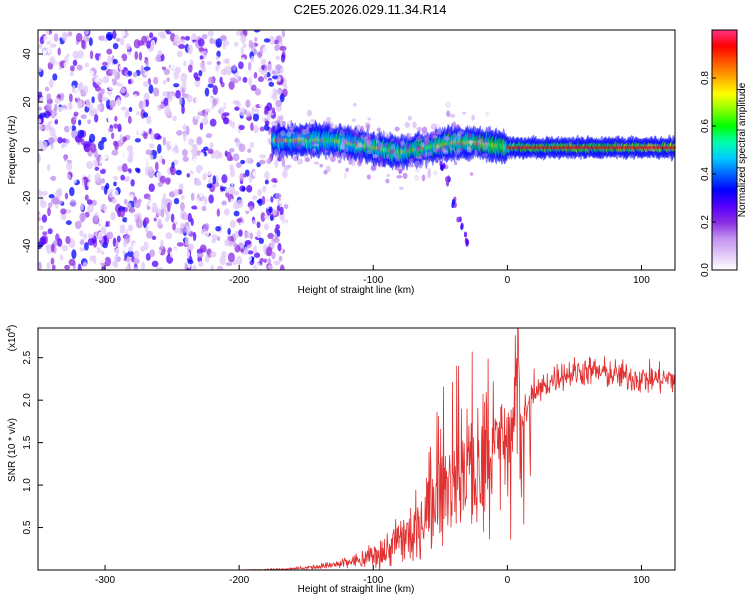  I want to click on snr-x-axis-label: Height of straight line (km), so click(356, 589).